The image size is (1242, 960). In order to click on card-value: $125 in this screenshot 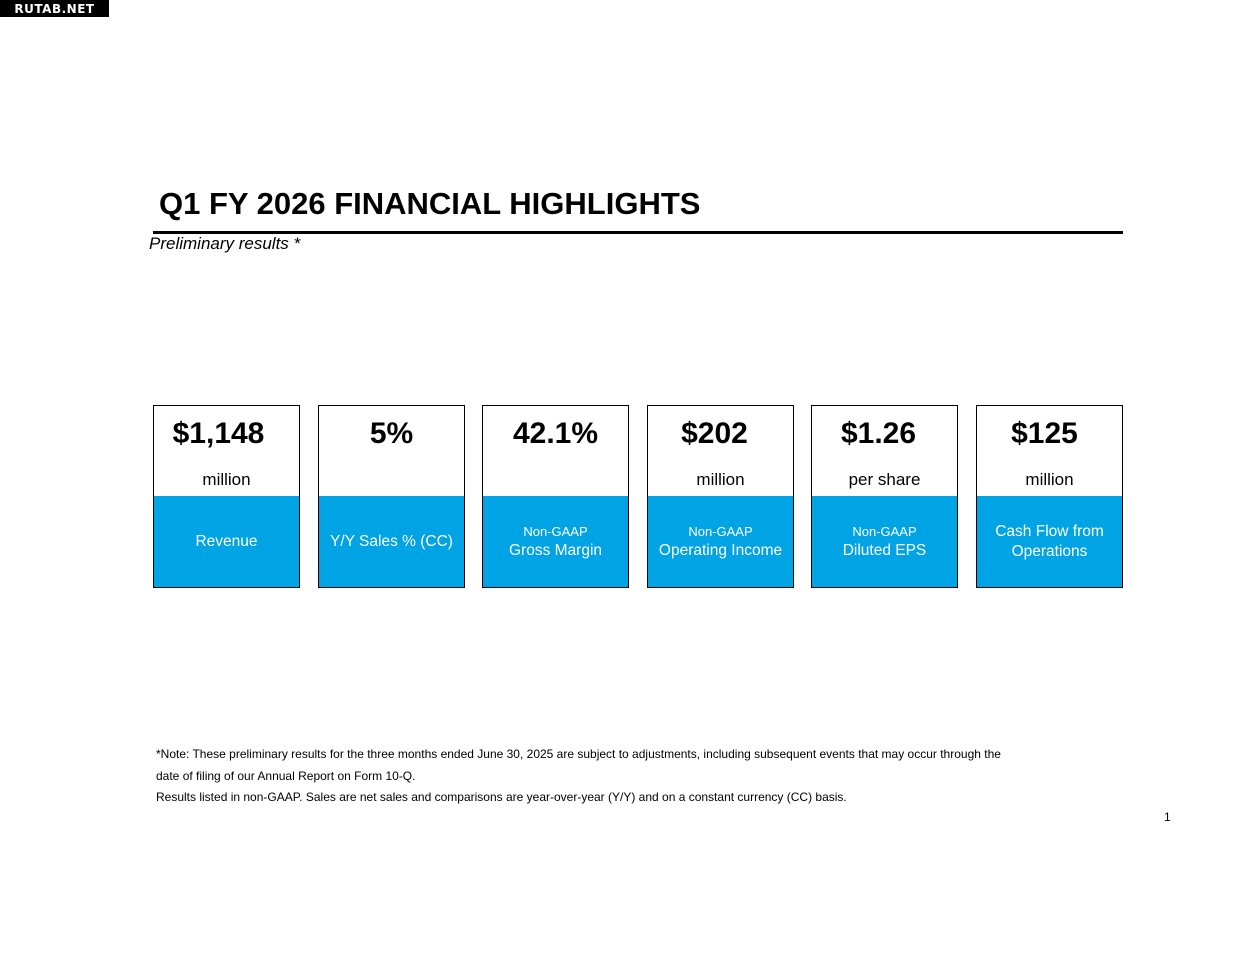, I will do `click(1044, 433)`.